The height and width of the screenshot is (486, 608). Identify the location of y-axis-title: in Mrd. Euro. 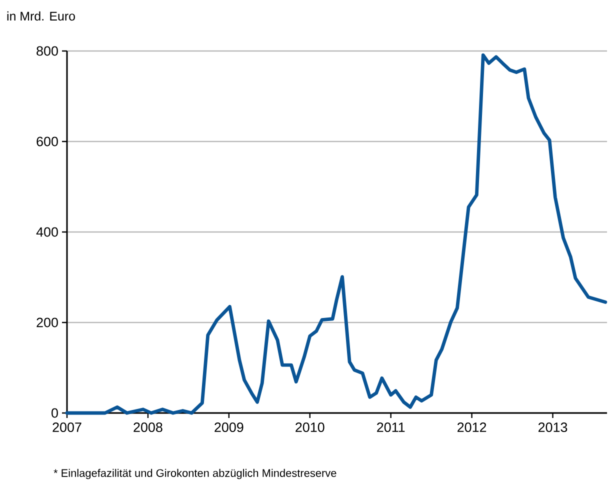
(41, 16).